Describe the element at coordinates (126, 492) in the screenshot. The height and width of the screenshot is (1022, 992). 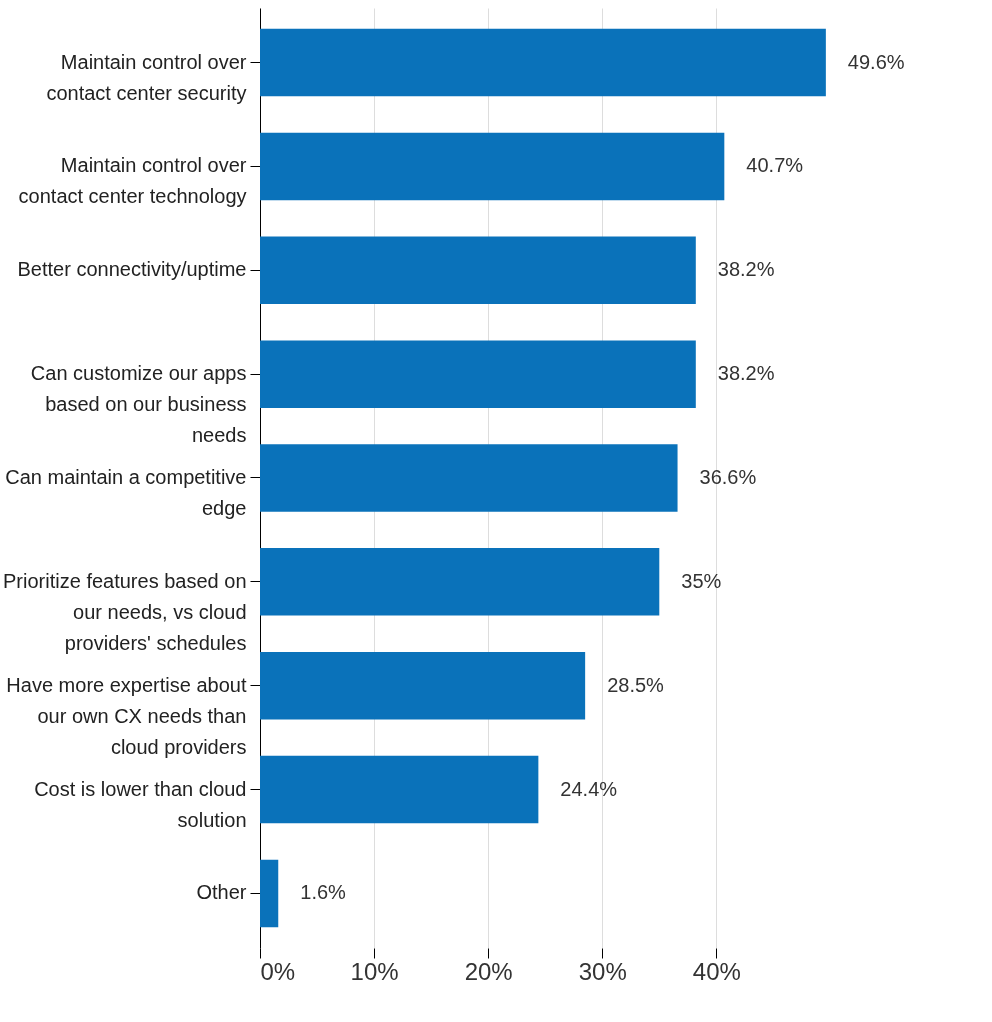
I see `y-tick-label: Can maintain a competitive edge` at that location.